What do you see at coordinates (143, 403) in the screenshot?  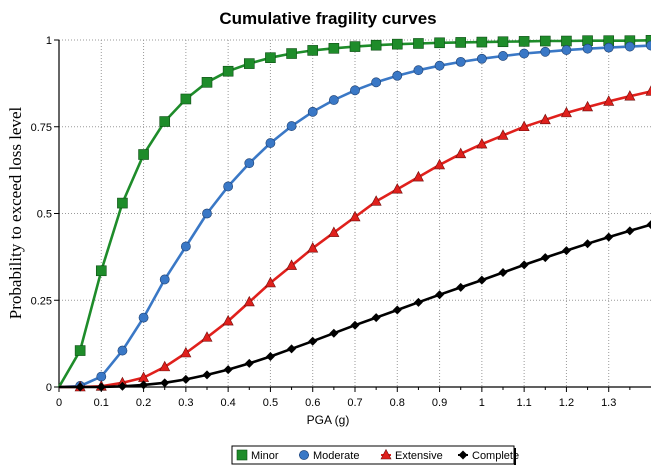 I see `x-tick-label: 0.2` at bounding box center [143, 403].